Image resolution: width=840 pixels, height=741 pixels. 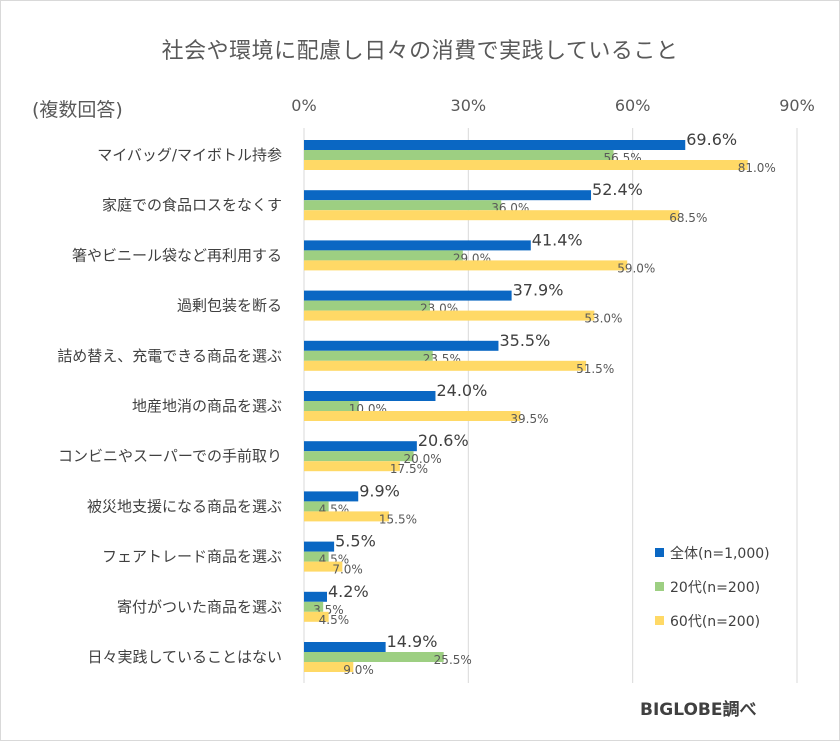 What do you see at coordinates (797, 105) in the screenshot?
I see `x-tick-label: 90%` at bounding box center [797, 105].